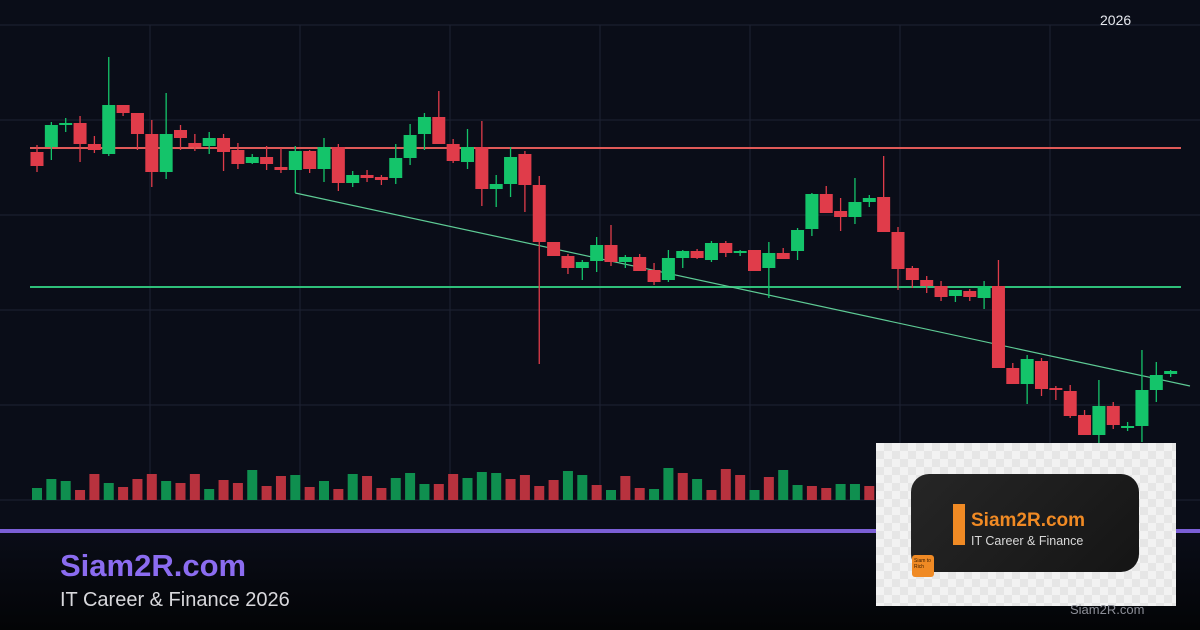  Describe the element at coordinates (1116, 20) in the screenshot. I see `year-axis-label: 2026` at that location.